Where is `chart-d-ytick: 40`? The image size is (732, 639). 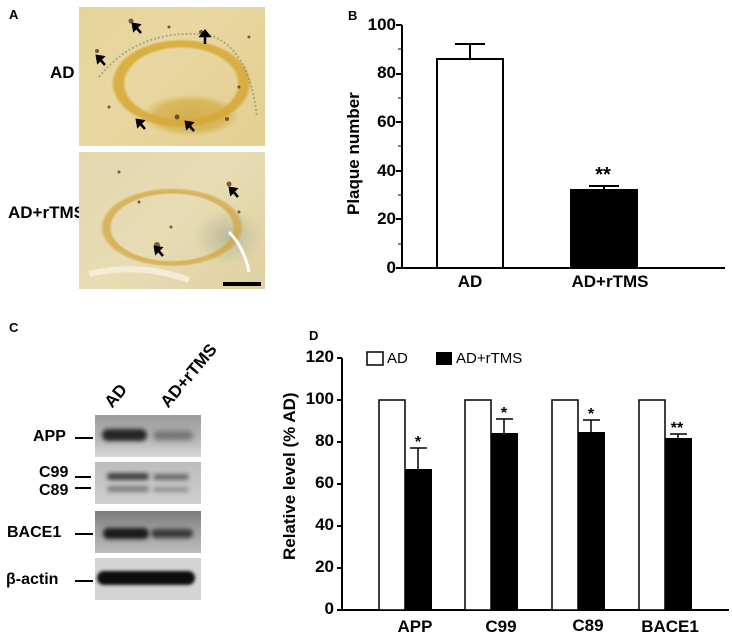
chart-d-ytick: 40 is located at coordinates (324, 524).